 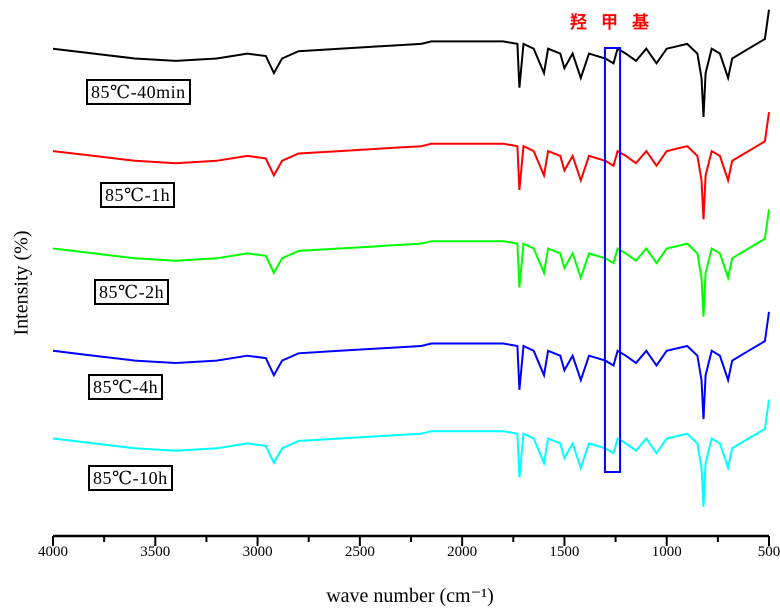 What do you see at coordinates (666, 552) in the screenshot?
I see `x-tick-label: 1000` at bounding box center [666, 552].